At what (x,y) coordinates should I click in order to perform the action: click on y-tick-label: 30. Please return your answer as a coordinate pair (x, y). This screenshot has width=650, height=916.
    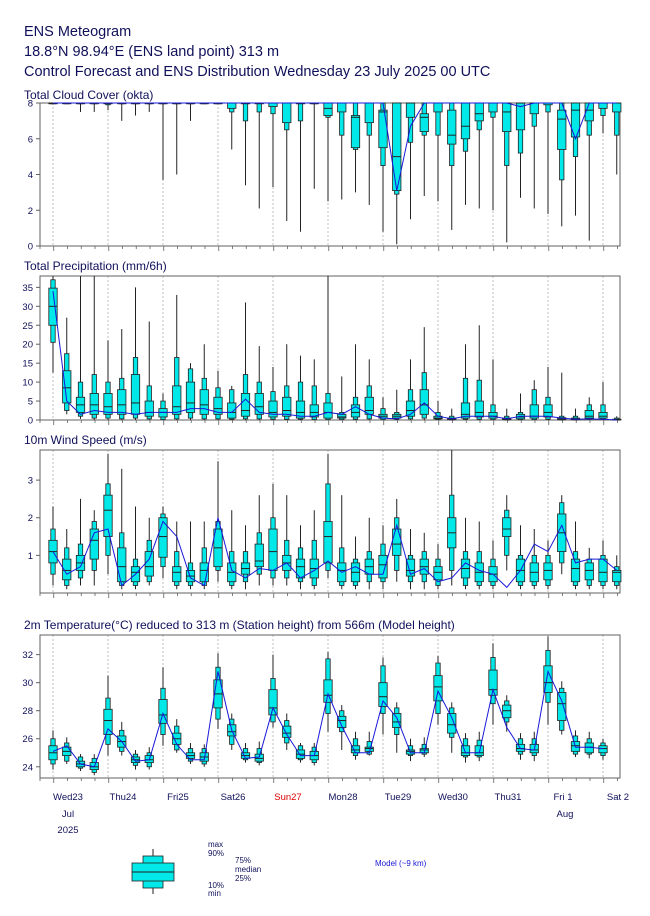
    Looking at the image, I should click on (27, 683).